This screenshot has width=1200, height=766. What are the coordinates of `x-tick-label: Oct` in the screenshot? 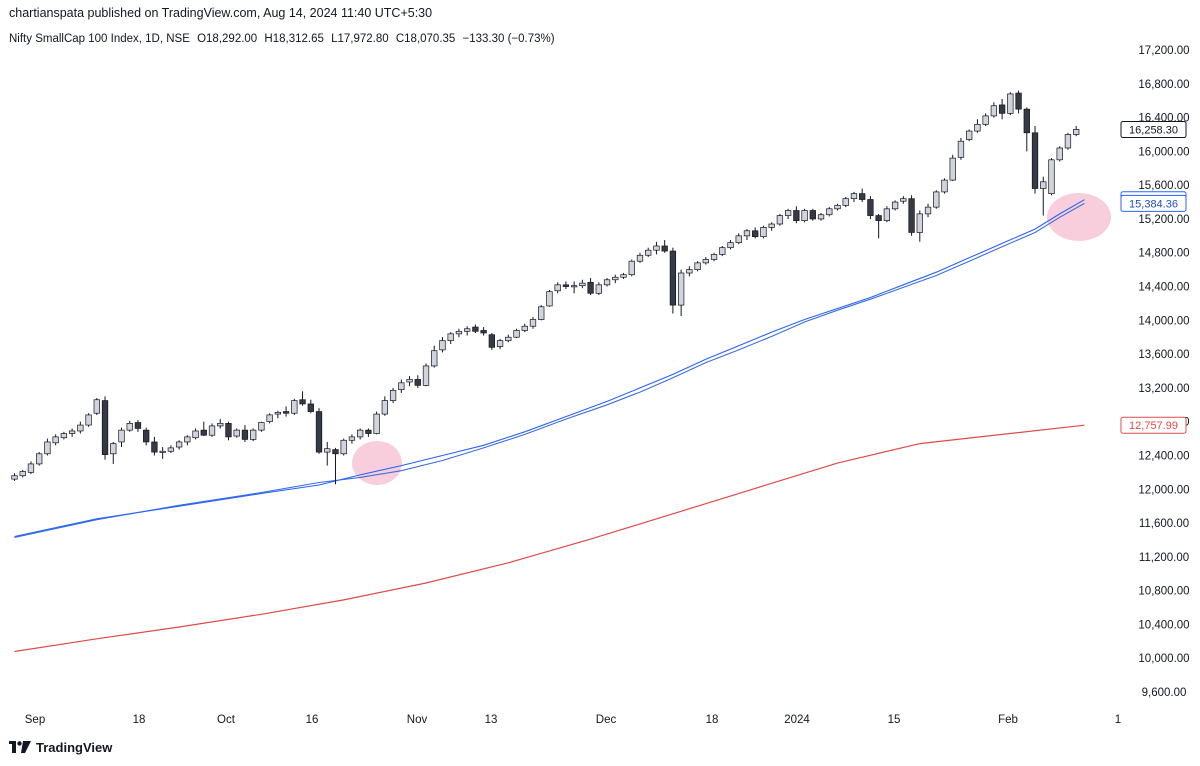 It's located at (226, 720).